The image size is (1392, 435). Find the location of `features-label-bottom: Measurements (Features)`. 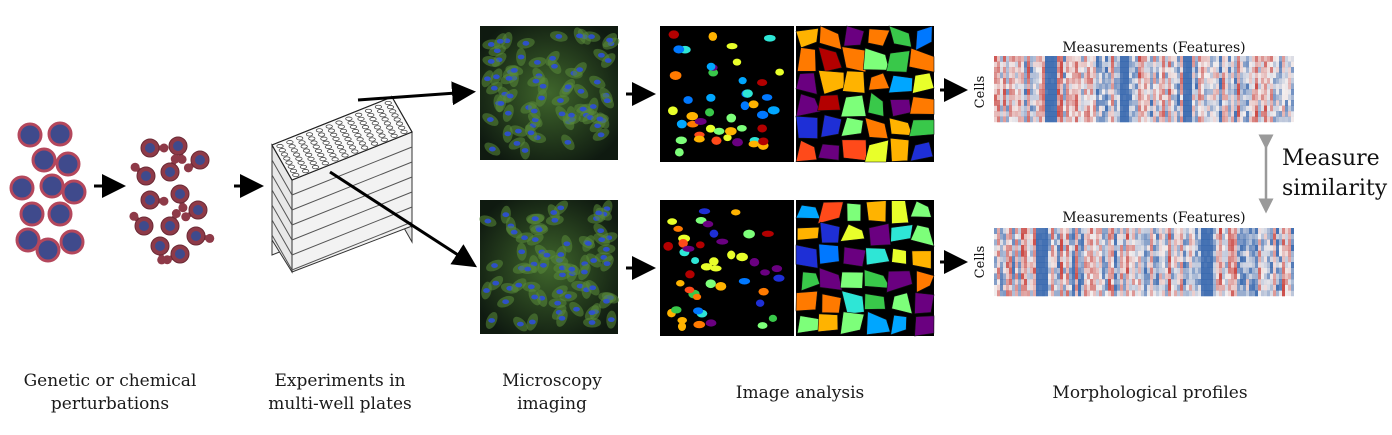

features-label-bottom: Measurements (Features) is located at coordinates (1153, 218).